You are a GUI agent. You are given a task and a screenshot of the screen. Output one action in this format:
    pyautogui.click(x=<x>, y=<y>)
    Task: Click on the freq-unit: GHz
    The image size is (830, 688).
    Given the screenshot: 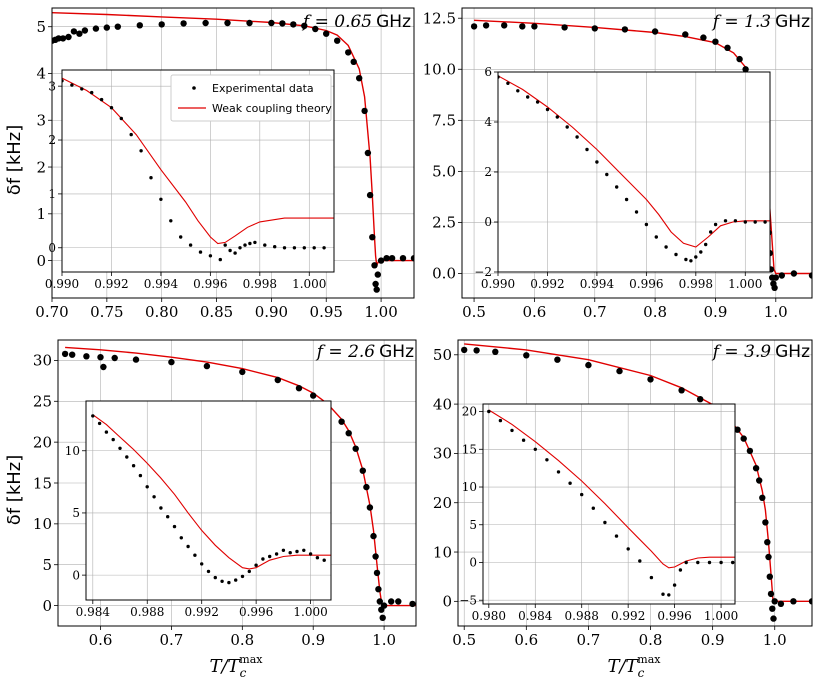 What is the action you would take?
    pyautogui.click(x=393, y=22)
    